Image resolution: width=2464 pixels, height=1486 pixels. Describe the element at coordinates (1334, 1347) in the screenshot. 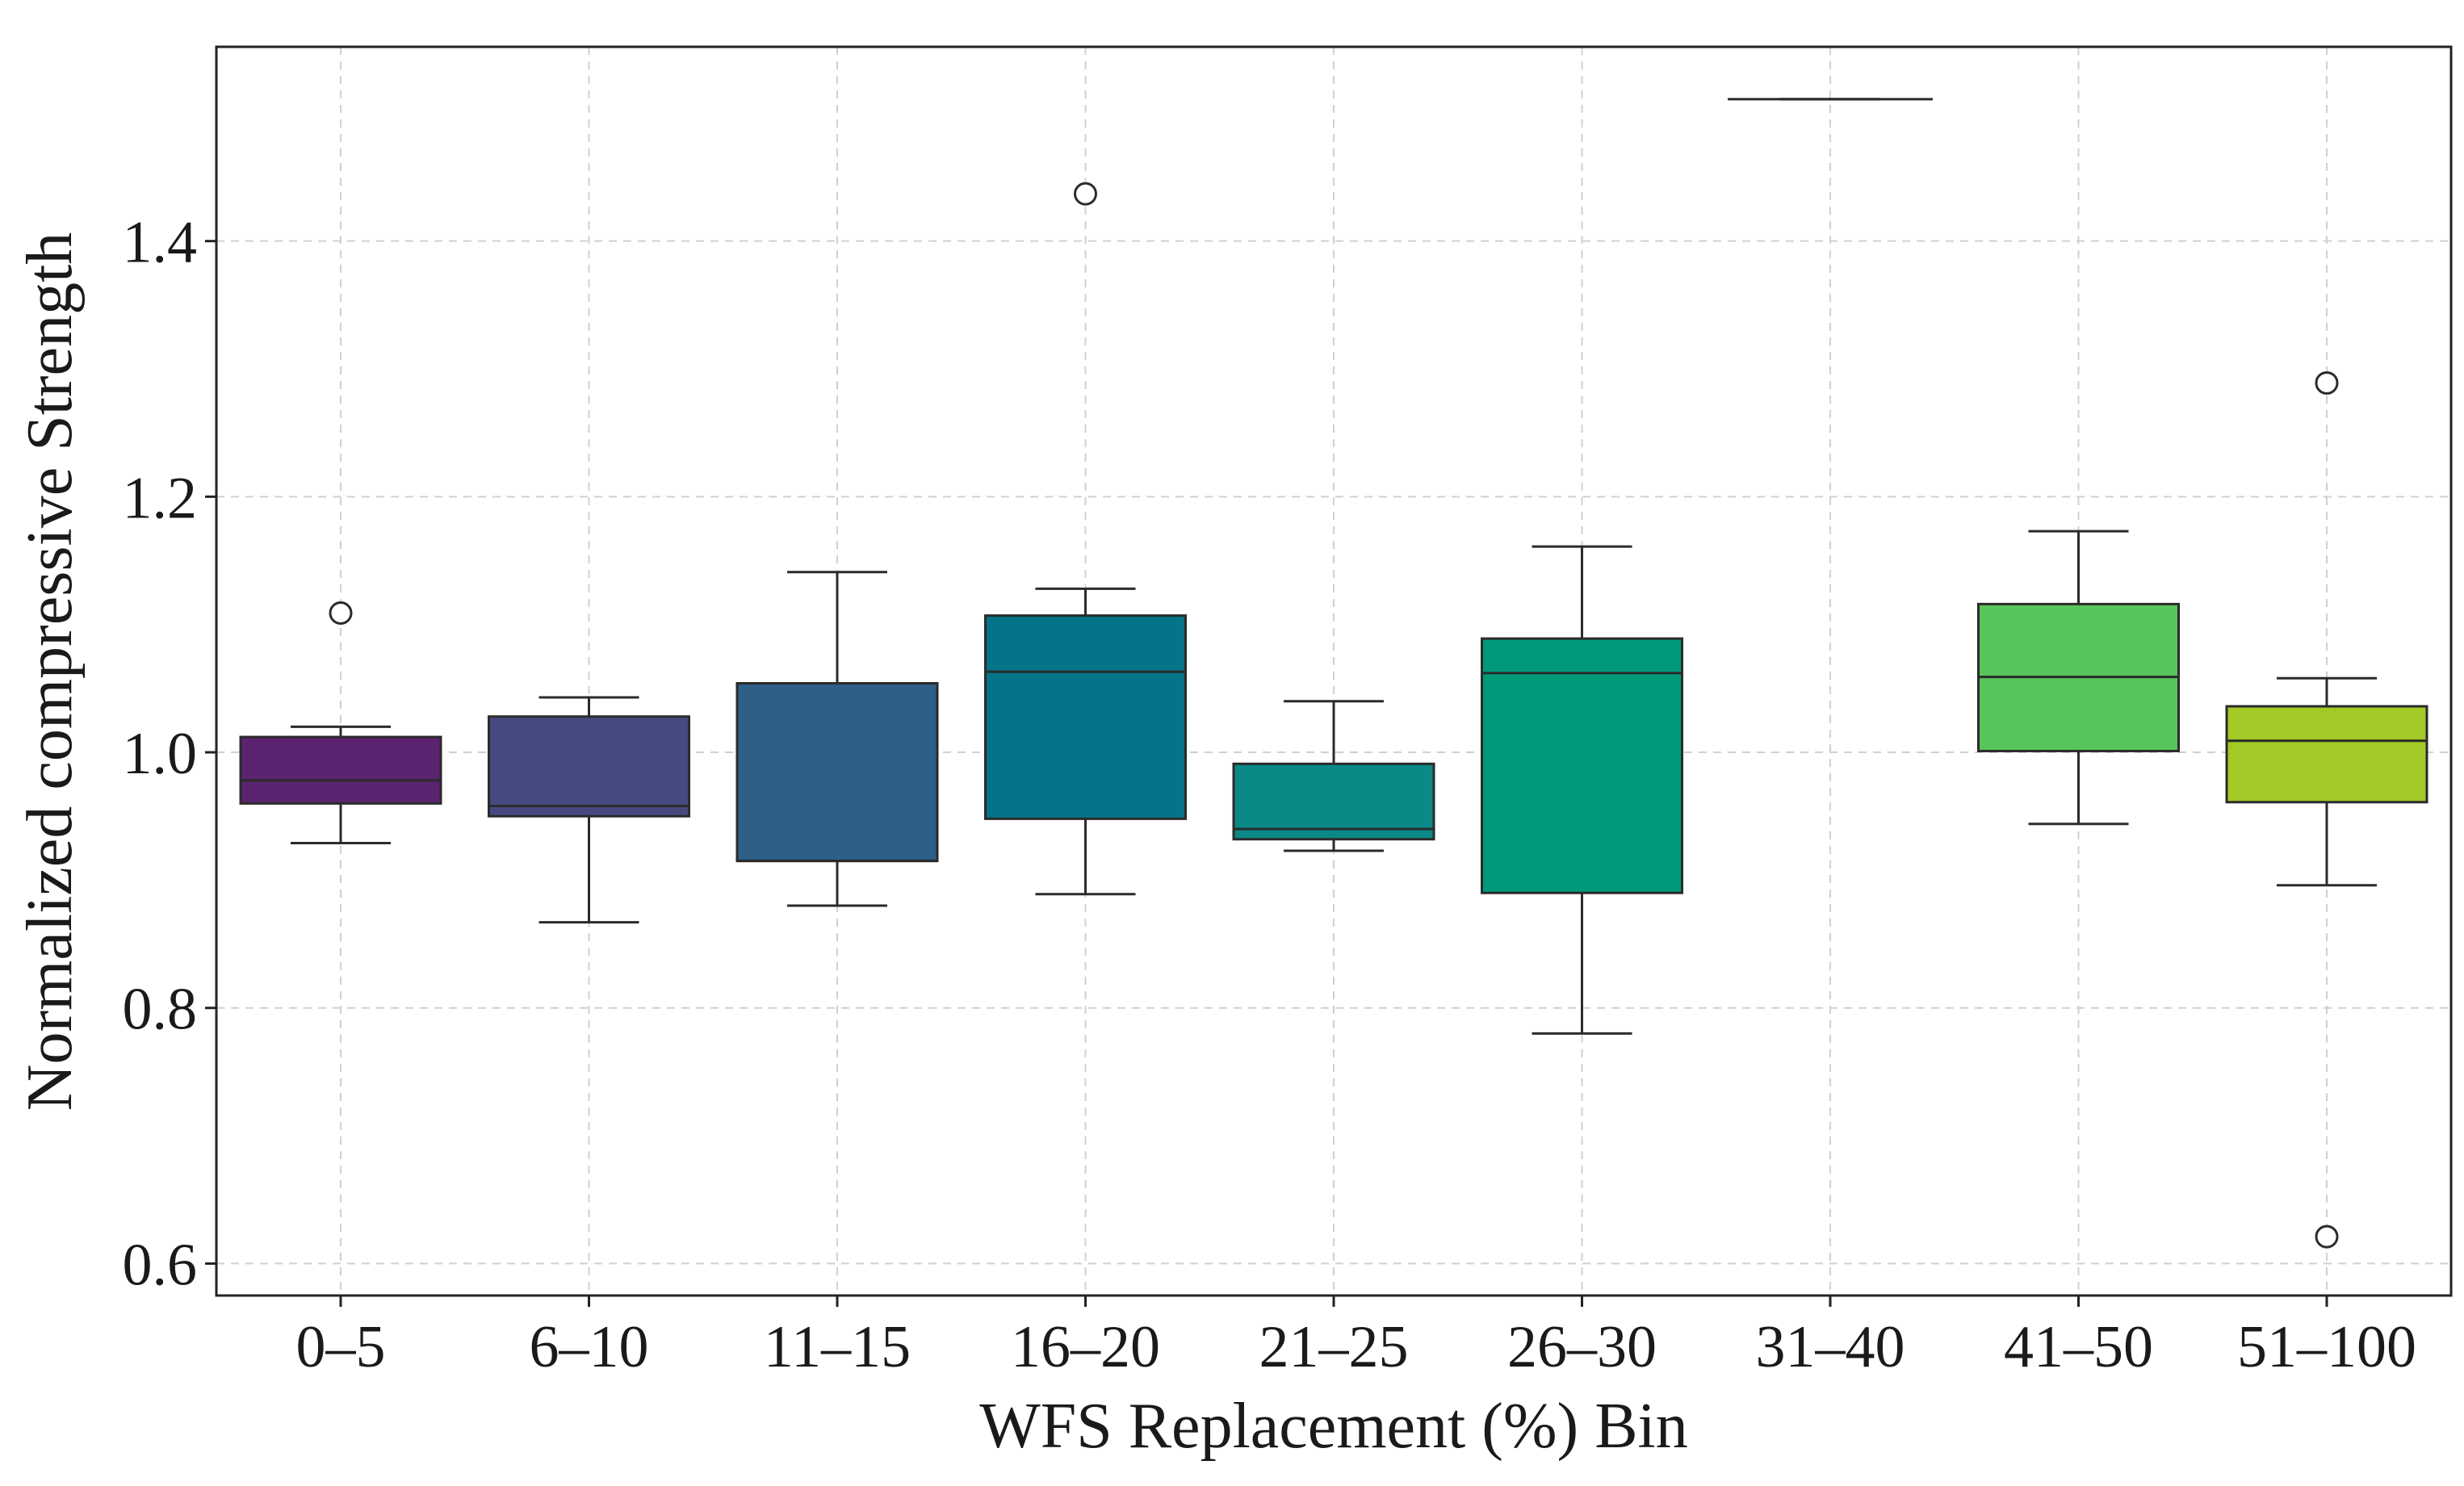

I see `x-tick-label: 21–25` at that location.